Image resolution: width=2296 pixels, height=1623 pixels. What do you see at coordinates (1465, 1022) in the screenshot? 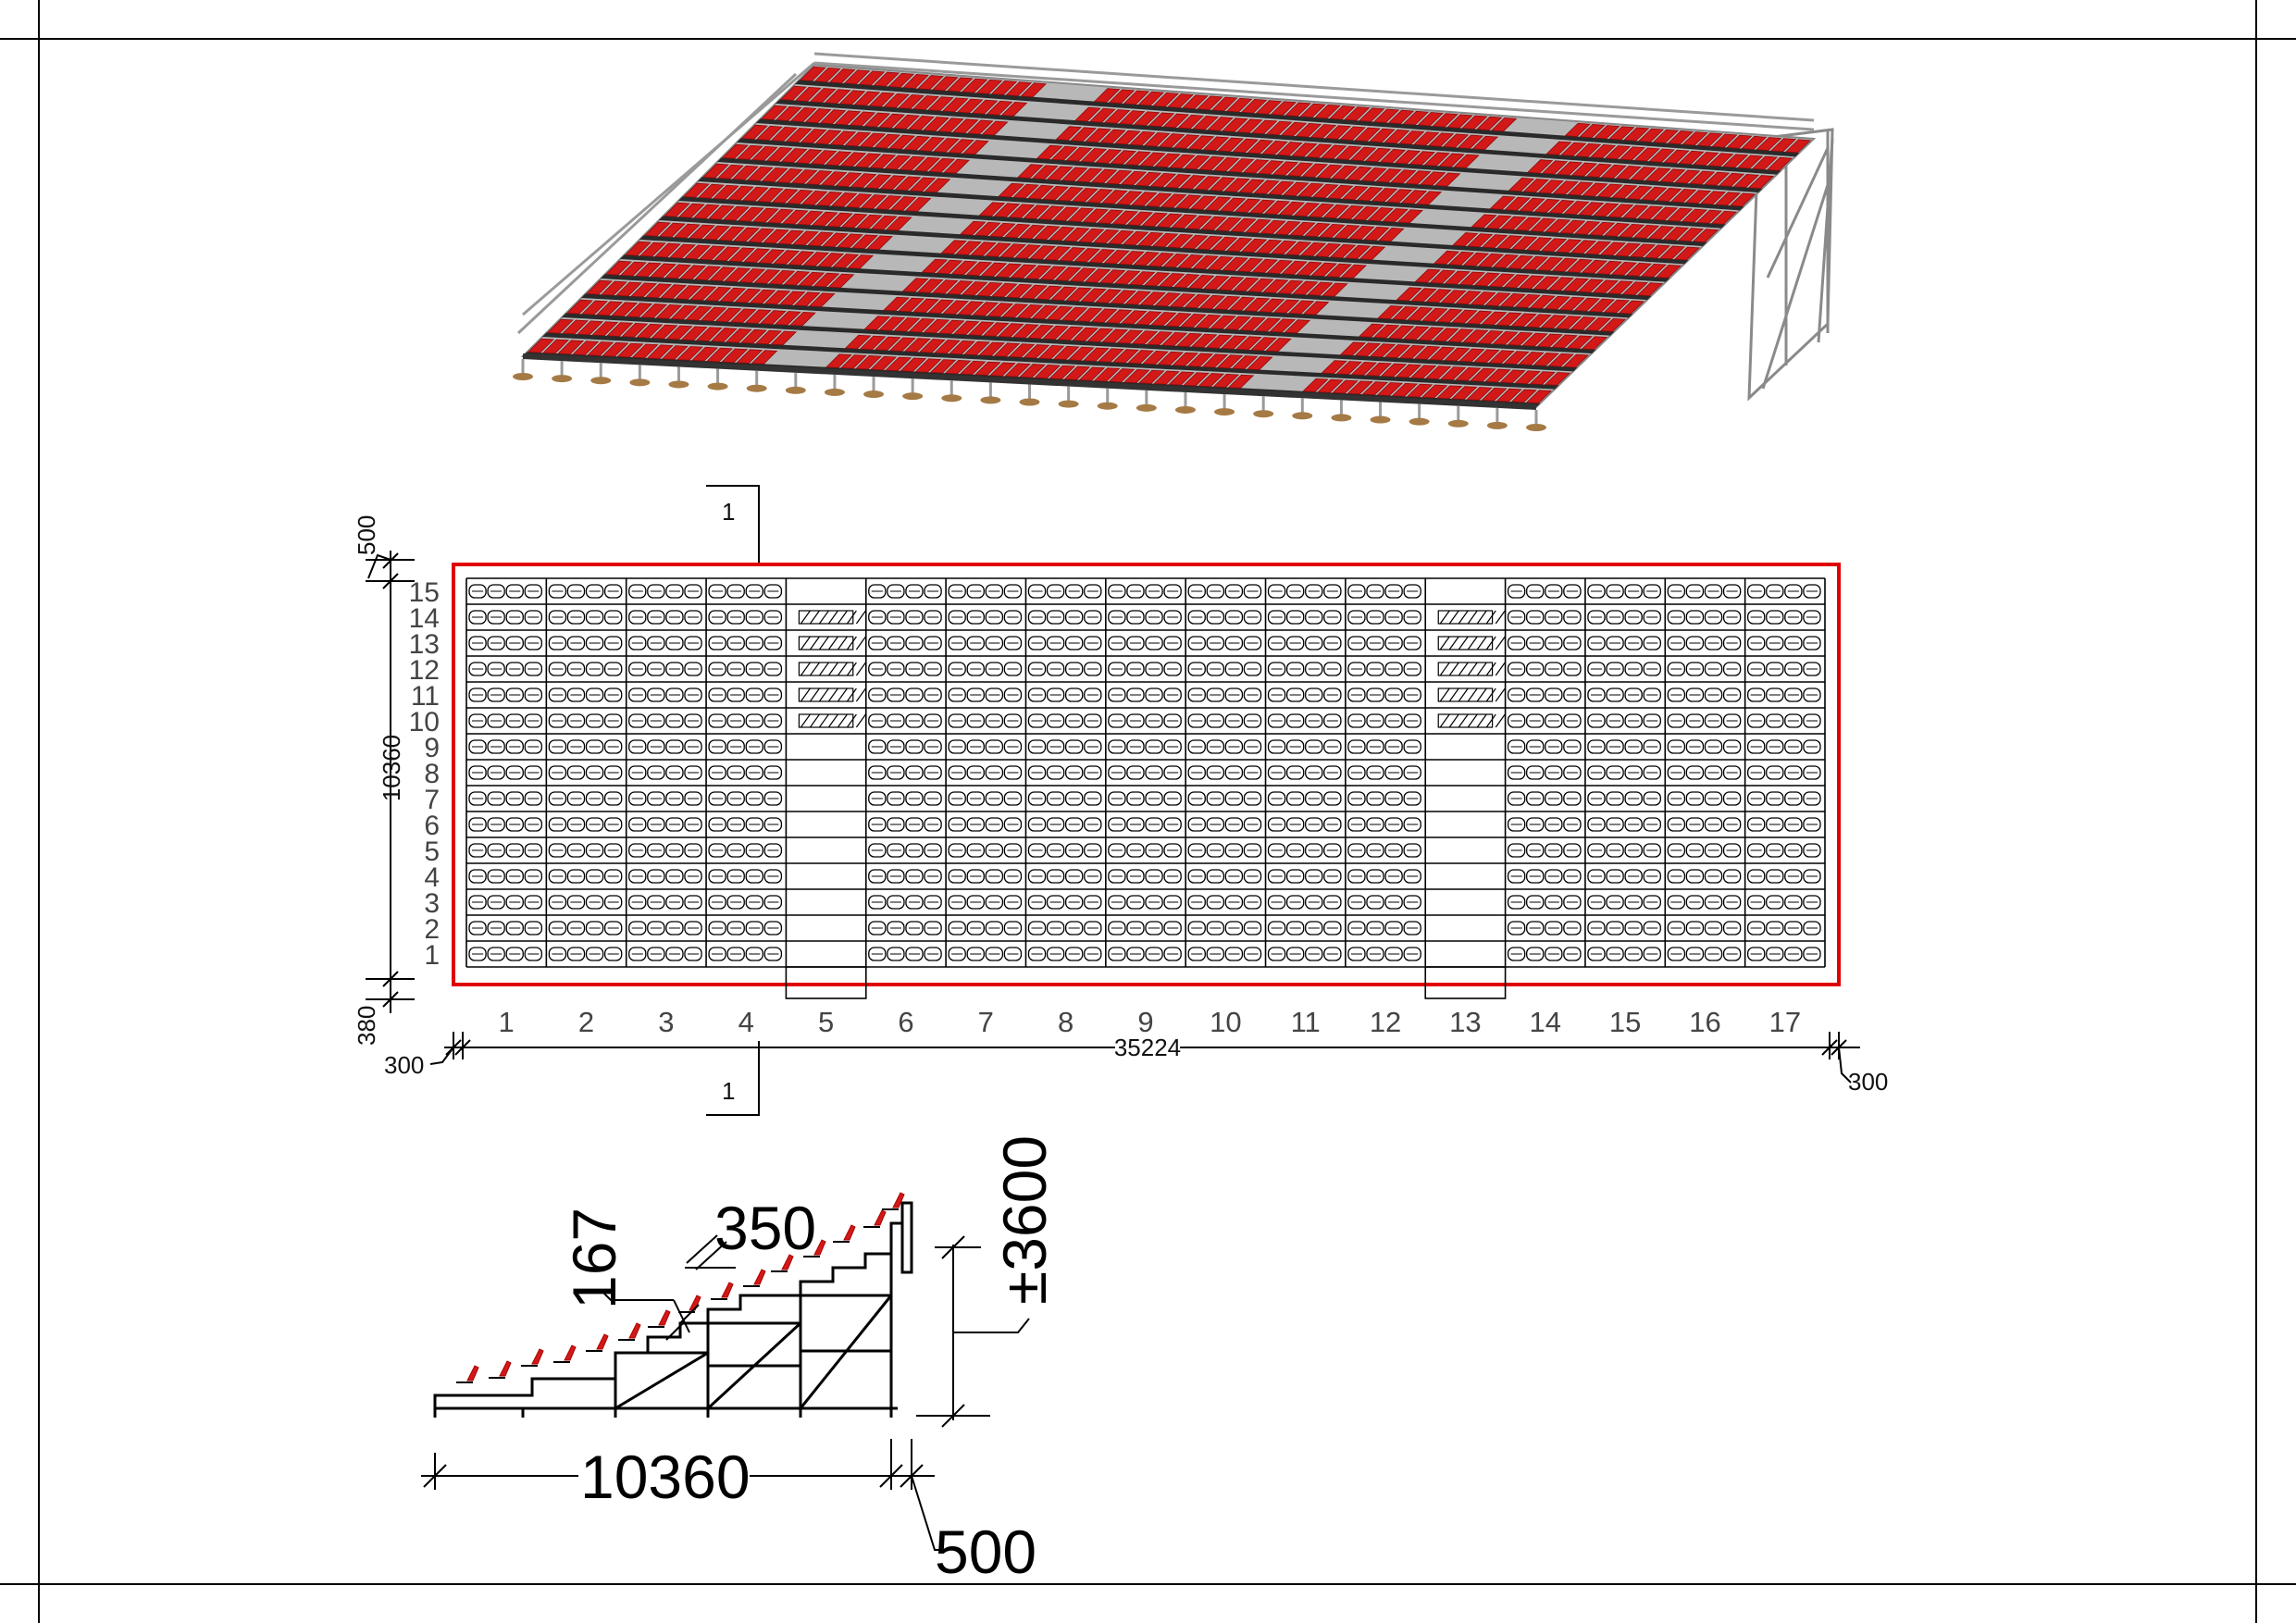
I see `column-label: 13` at bounding box center [1465, 1022].